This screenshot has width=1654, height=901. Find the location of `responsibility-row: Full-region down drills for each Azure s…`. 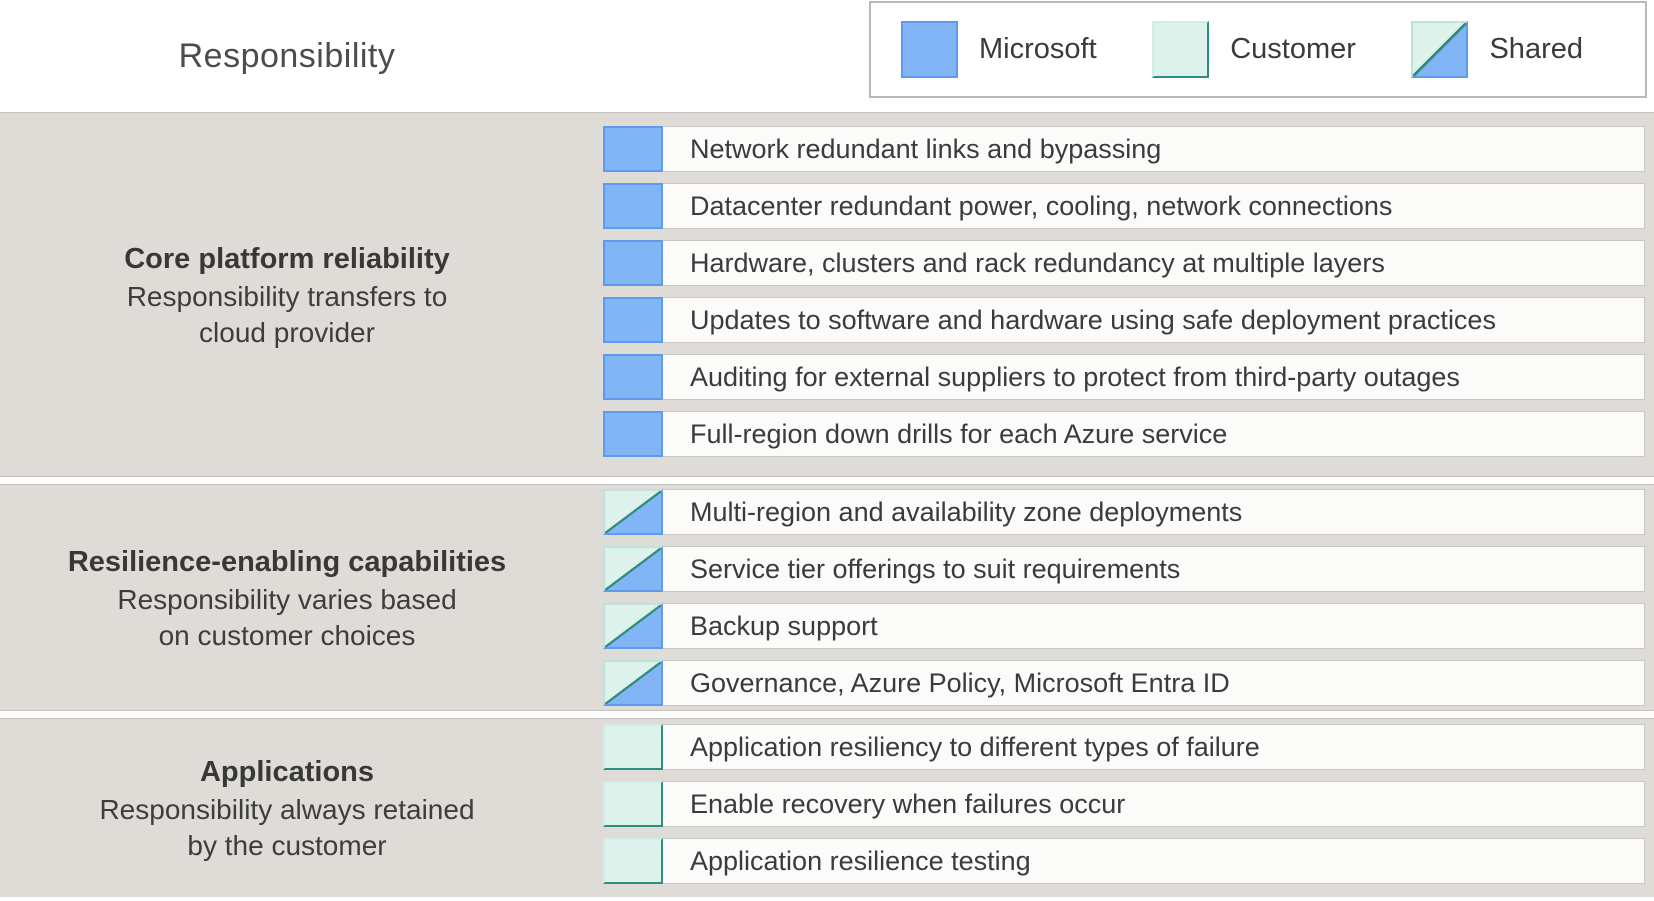

responsibility-row: Full-region down drills for each Azure s… is located at coordinates (1124, 434).